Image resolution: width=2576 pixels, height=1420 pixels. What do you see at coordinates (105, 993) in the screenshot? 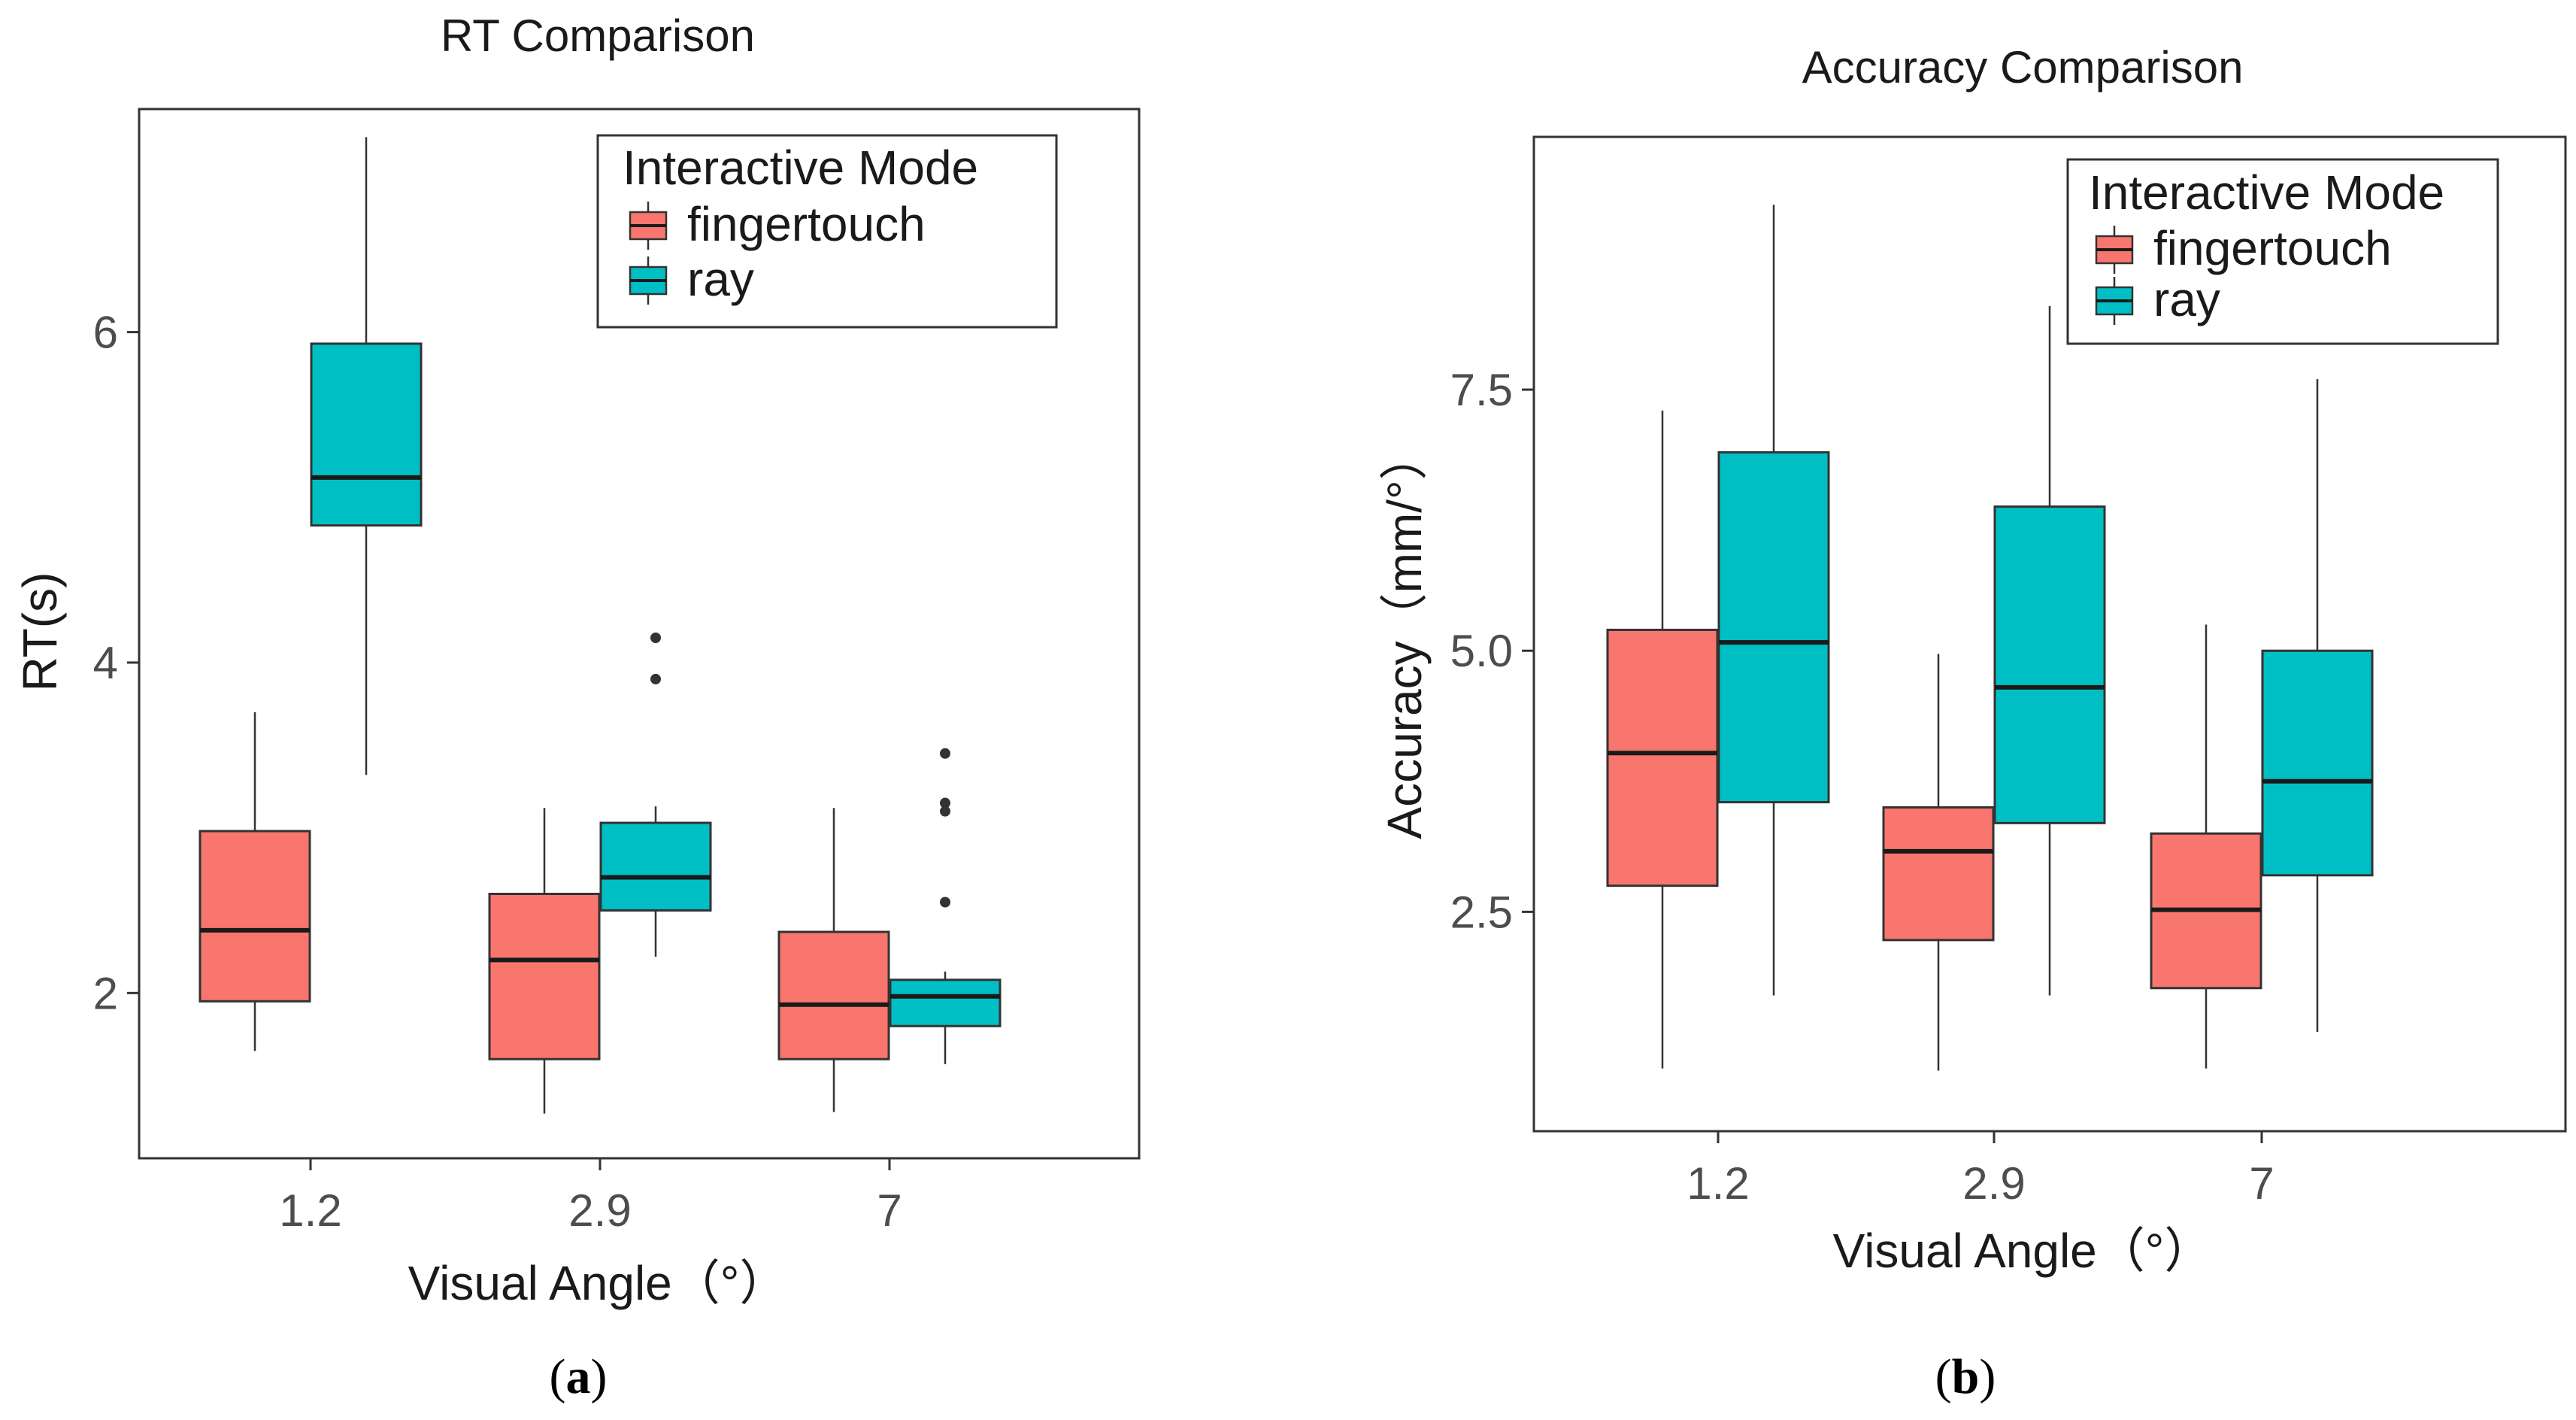
I see `y-tick-label: 2` at bounding box center [105, 993].